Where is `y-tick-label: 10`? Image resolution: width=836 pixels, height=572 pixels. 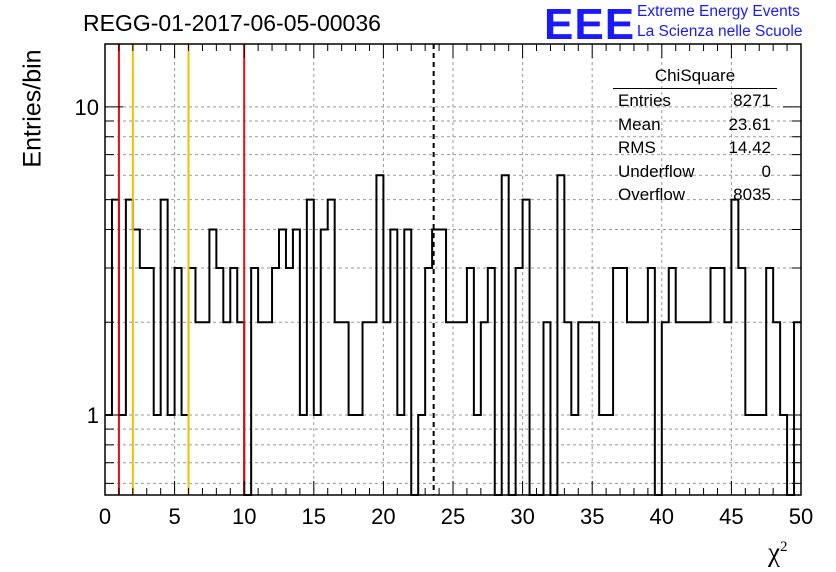
y-tick-label: 10 is located at coordinates (87, 107).